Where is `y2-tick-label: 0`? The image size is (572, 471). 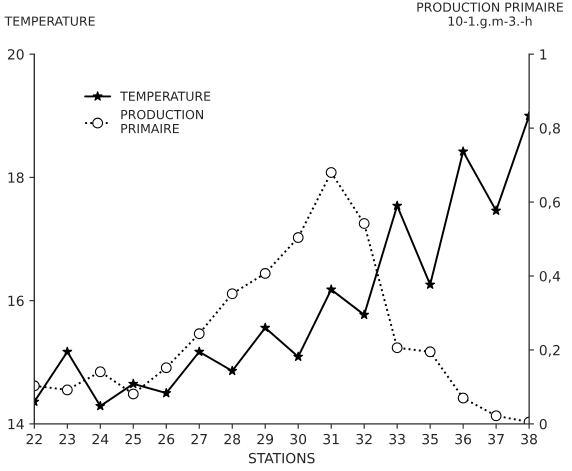 y2-tick-label: 0 is located at coordinates (543, 424).